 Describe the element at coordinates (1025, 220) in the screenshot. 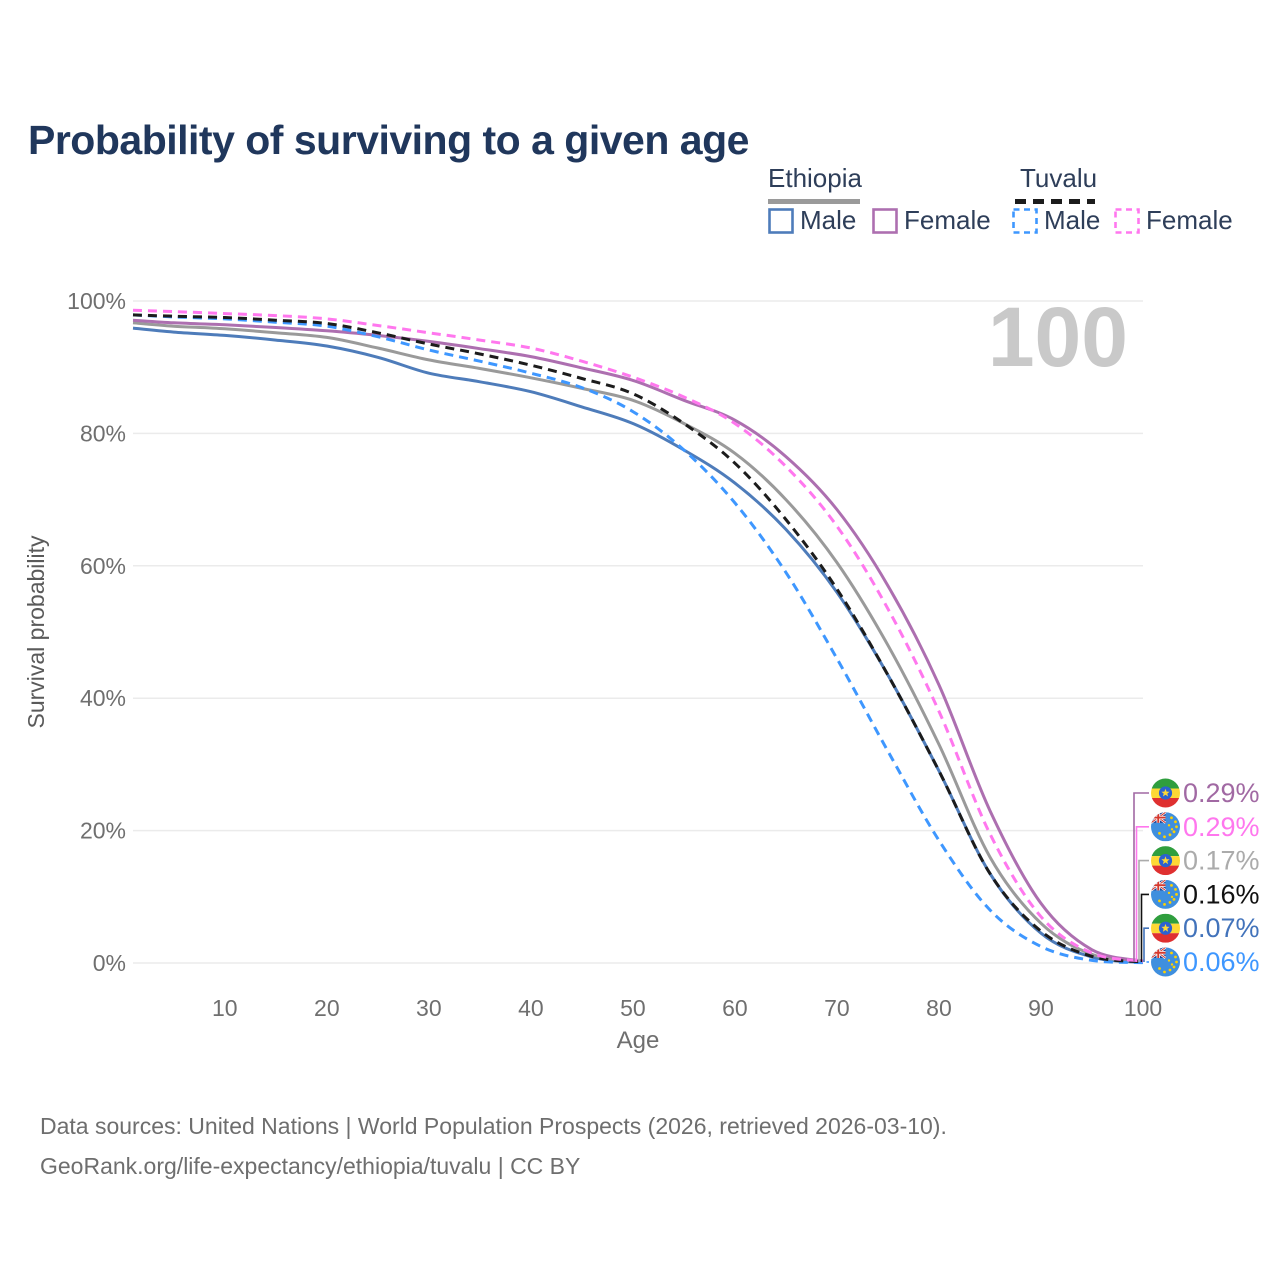

I see `legend-swatch-tuvalu-male` at that location.